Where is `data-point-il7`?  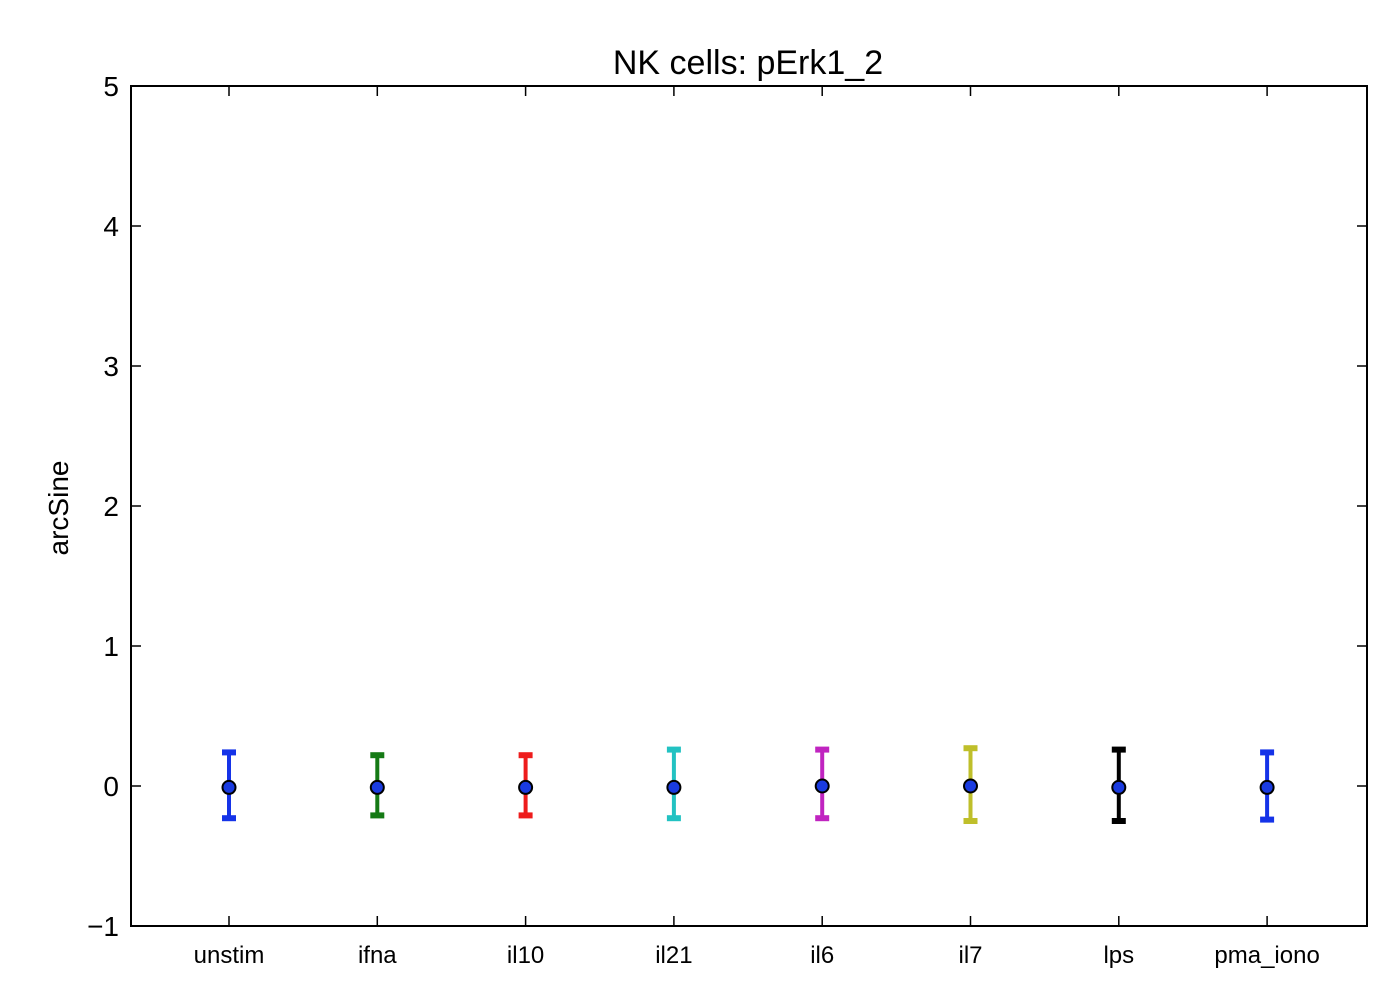
data-point-il7 is located at coordinates (970, 786).